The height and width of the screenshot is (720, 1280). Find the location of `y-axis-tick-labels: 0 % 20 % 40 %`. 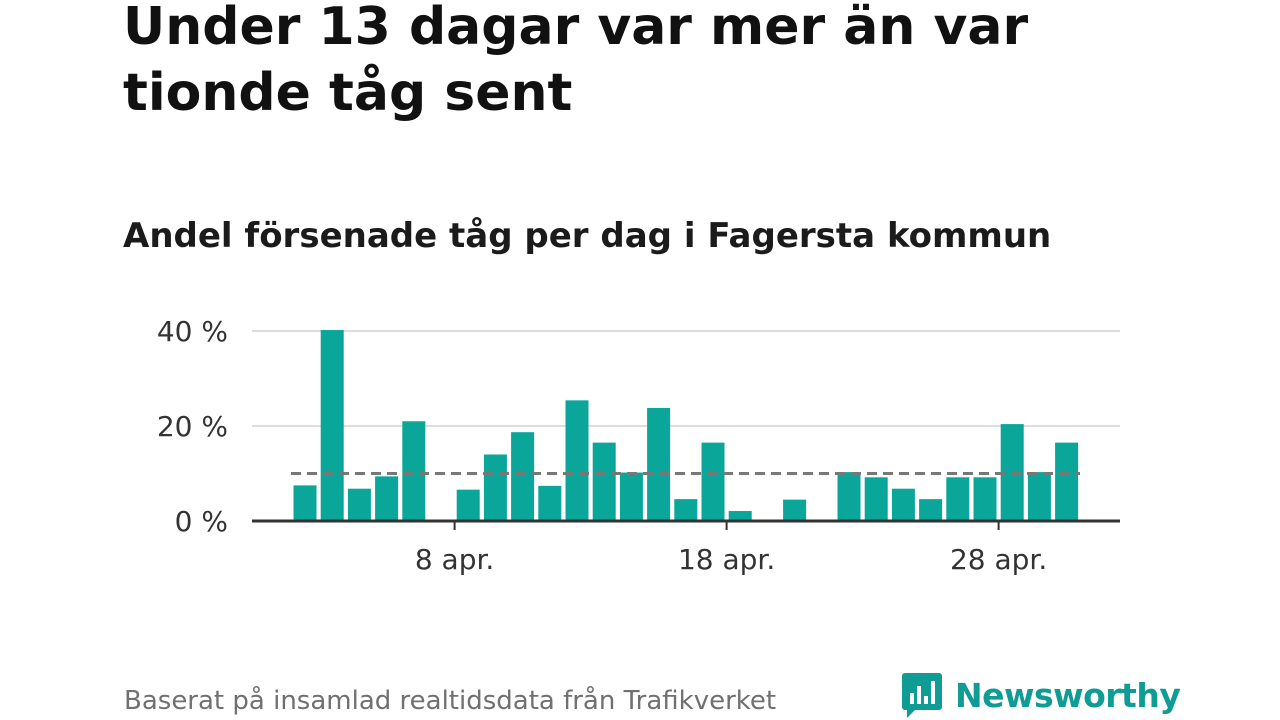

y-axis-tick-labels: 0 % 20 % 40 % is located at coordinates (192, 426).